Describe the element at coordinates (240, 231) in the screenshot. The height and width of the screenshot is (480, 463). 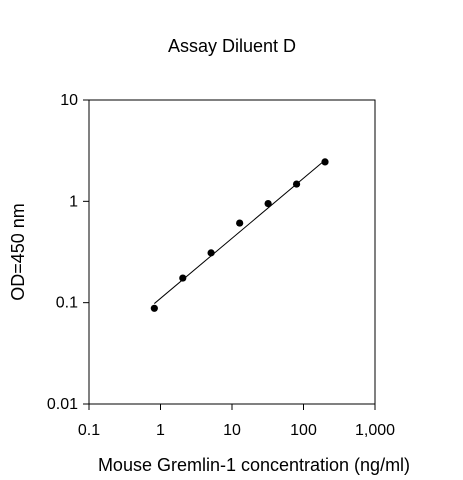
I see `fit-line` at that location.